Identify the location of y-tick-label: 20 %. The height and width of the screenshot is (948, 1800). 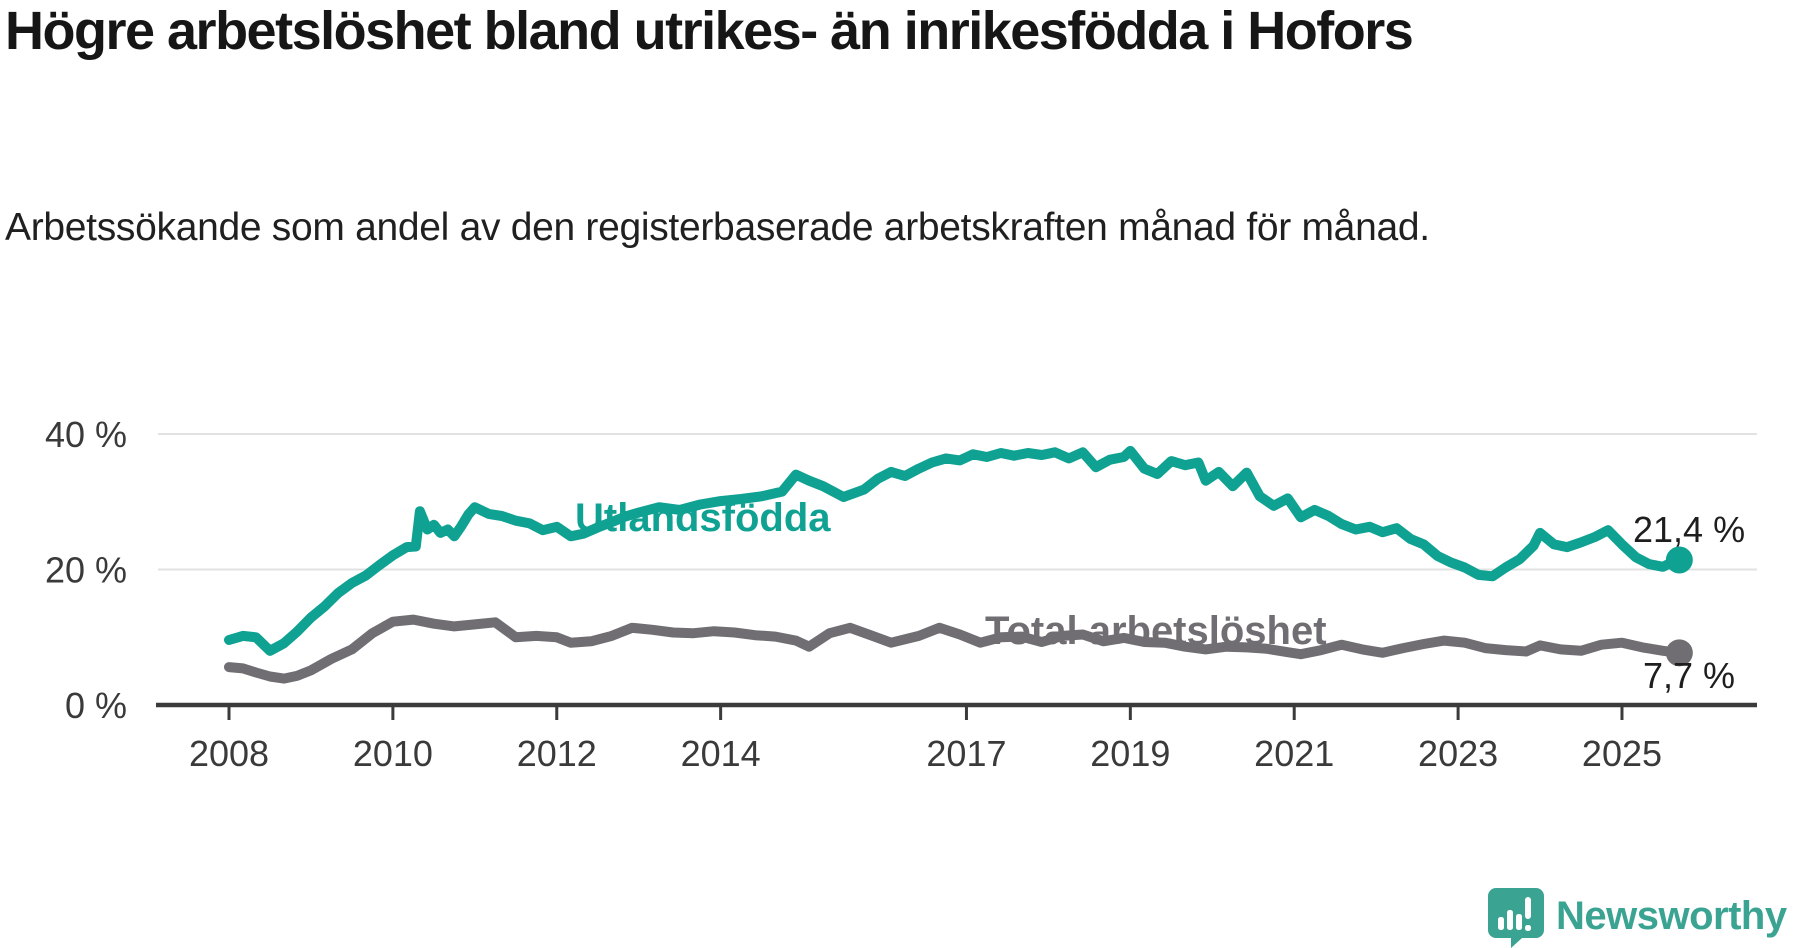
(86, 570).